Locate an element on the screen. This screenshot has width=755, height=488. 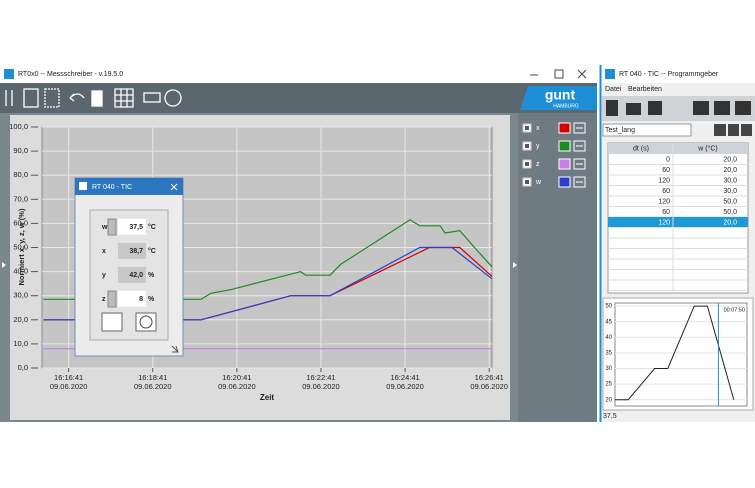
insert-row-button is located at coordinates (701, 108).